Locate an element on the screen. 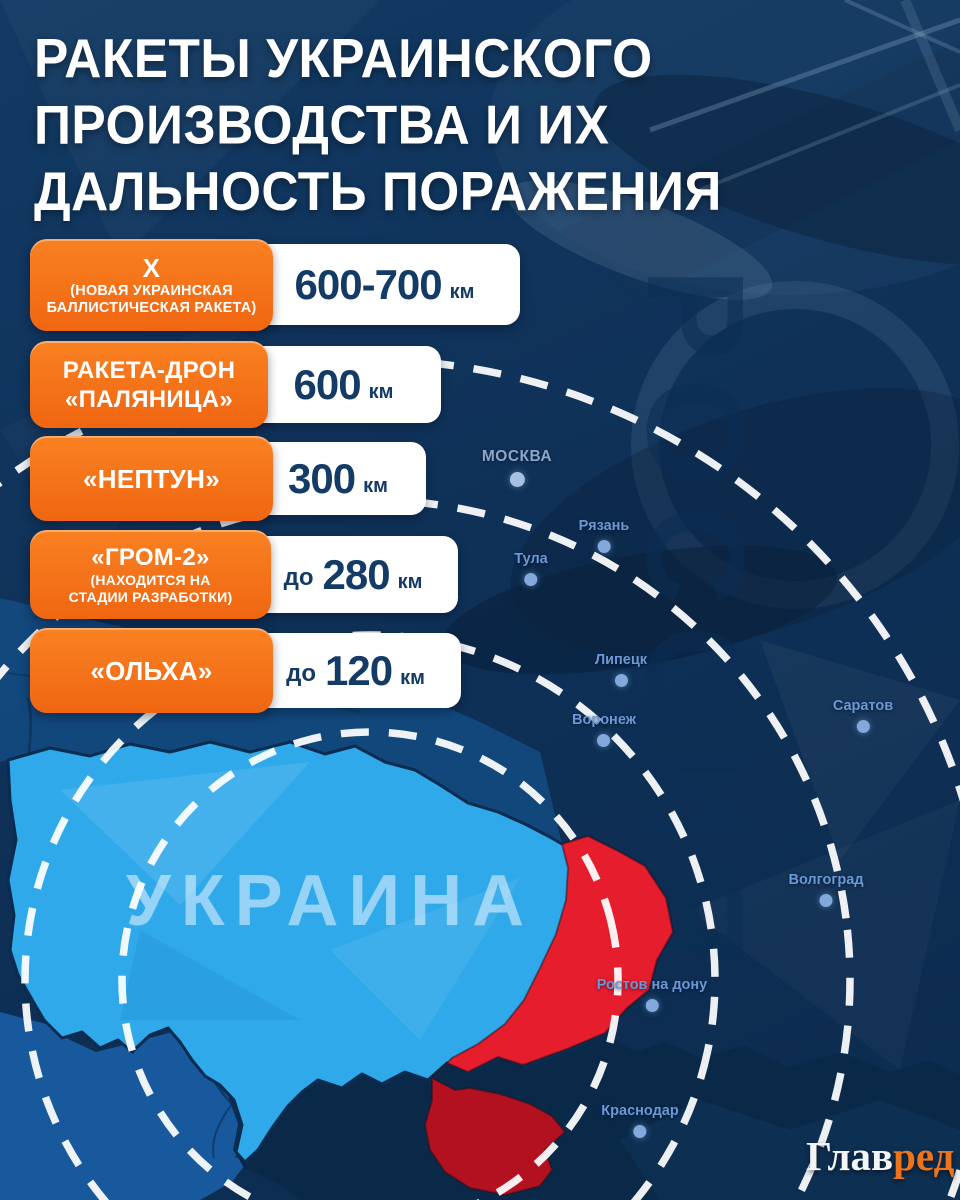 This screenshot has width=960, height=1200. missile-note: СТАДИИ РАЗРАБОТКИ) is located at coordinates (150, 596).